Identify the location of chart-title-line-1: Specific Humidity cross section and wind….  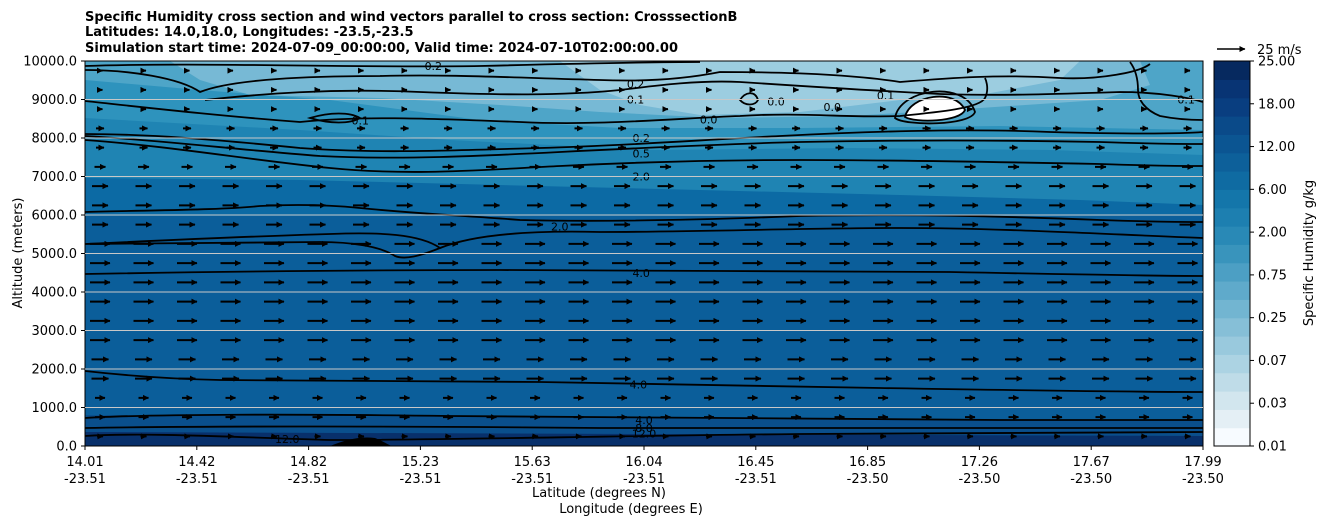
(411, 17).